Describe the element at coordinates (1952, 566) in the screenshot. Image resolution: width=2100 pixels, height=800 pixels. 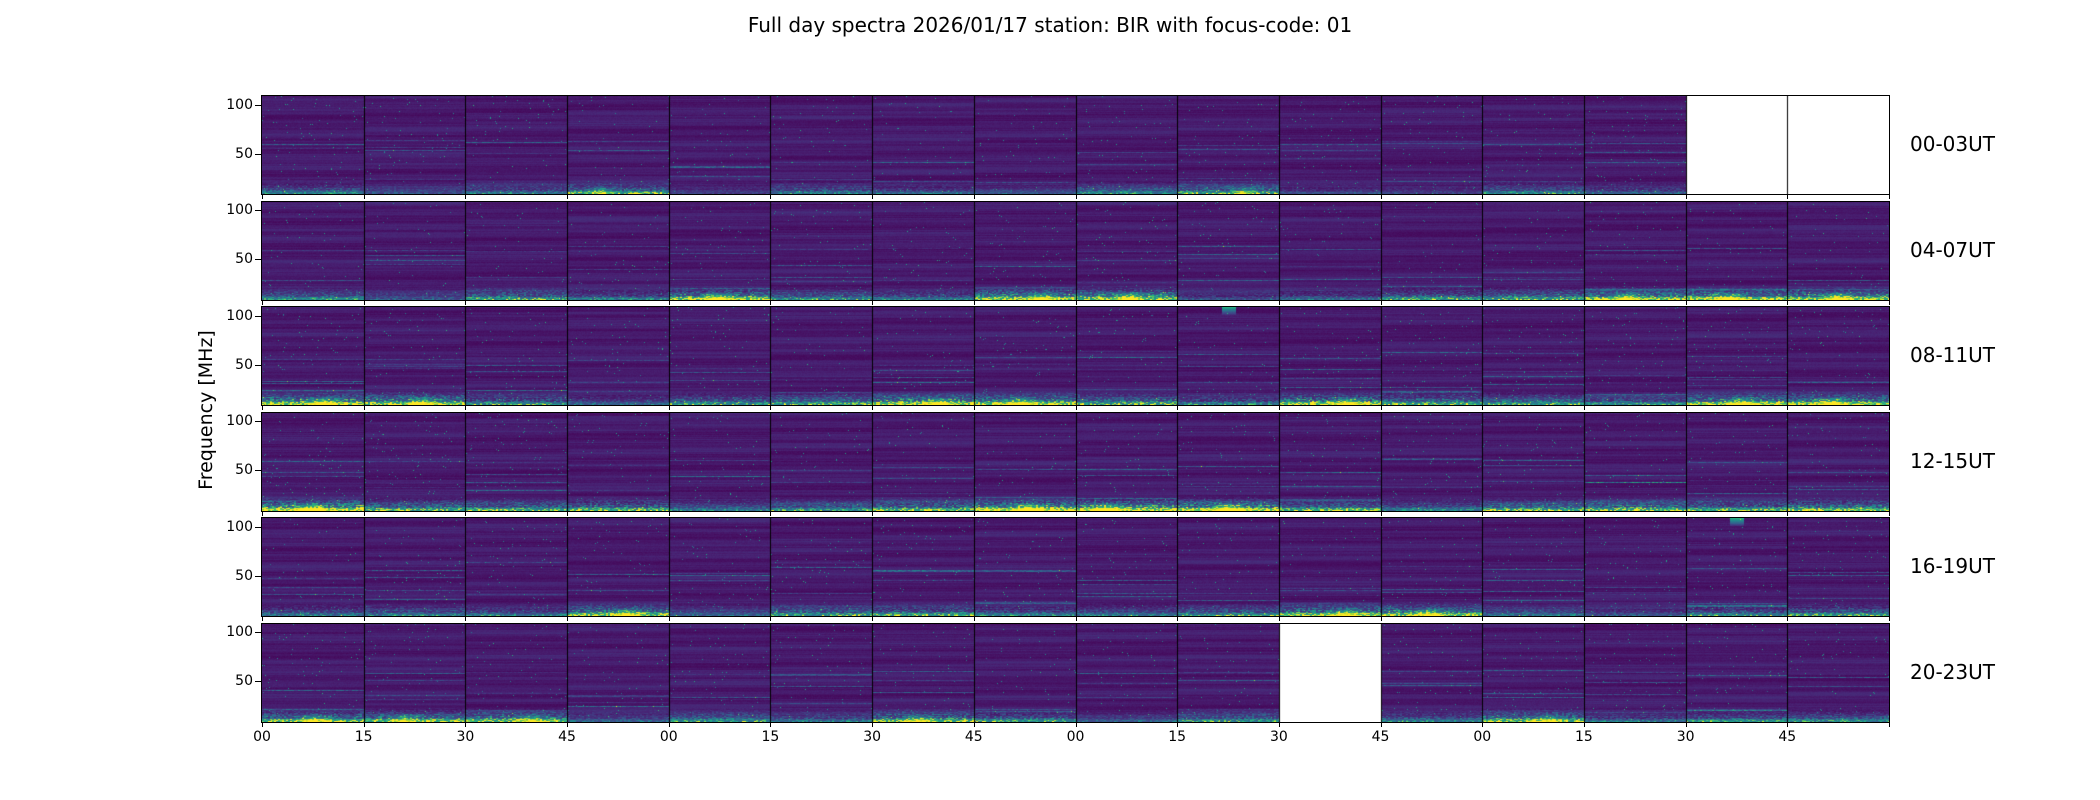
I see `row-time-label: 16-19UT` at that location.